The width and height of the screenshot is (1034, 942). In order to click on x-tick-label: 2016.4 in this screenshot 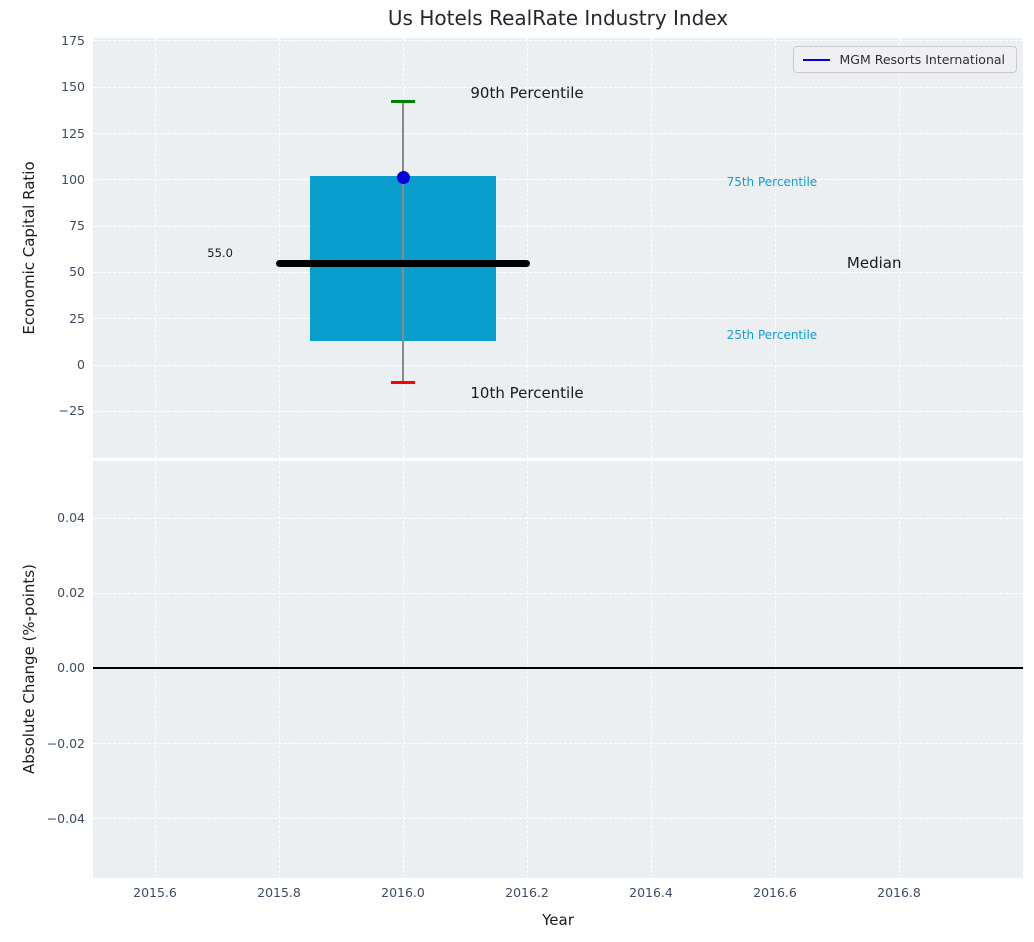, I will do `click(651, 892)`.